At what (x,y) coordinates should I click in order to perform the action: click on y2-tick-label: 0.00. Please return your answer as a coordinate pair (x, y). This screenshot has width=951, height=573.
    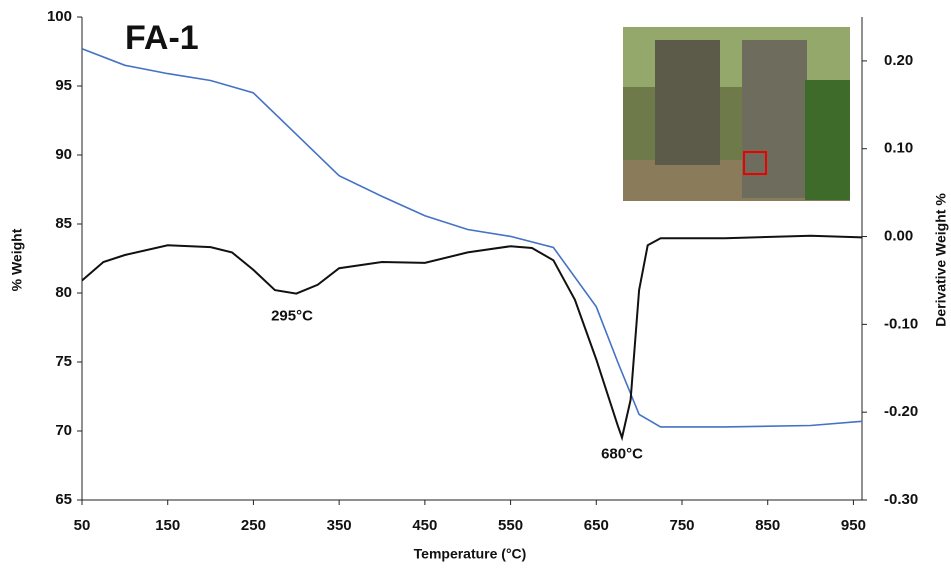
    Looking at the image, I should click on (898, 236).